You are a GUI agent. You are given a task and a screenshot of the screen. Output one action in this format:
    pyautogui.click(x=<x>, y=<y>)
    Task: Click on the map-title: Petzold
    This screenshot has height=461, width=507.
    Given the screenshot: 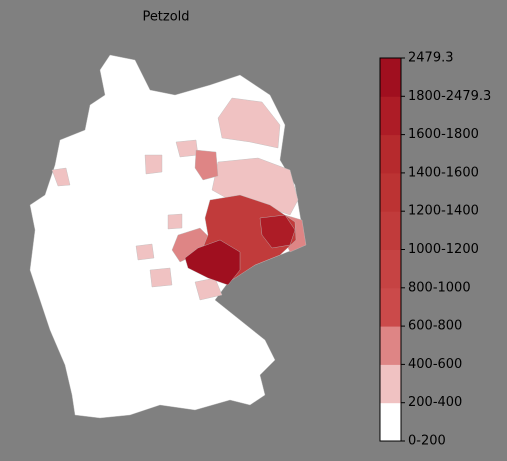 What is the action you would take?
    pyautogui.click(x=165, y=17)
    